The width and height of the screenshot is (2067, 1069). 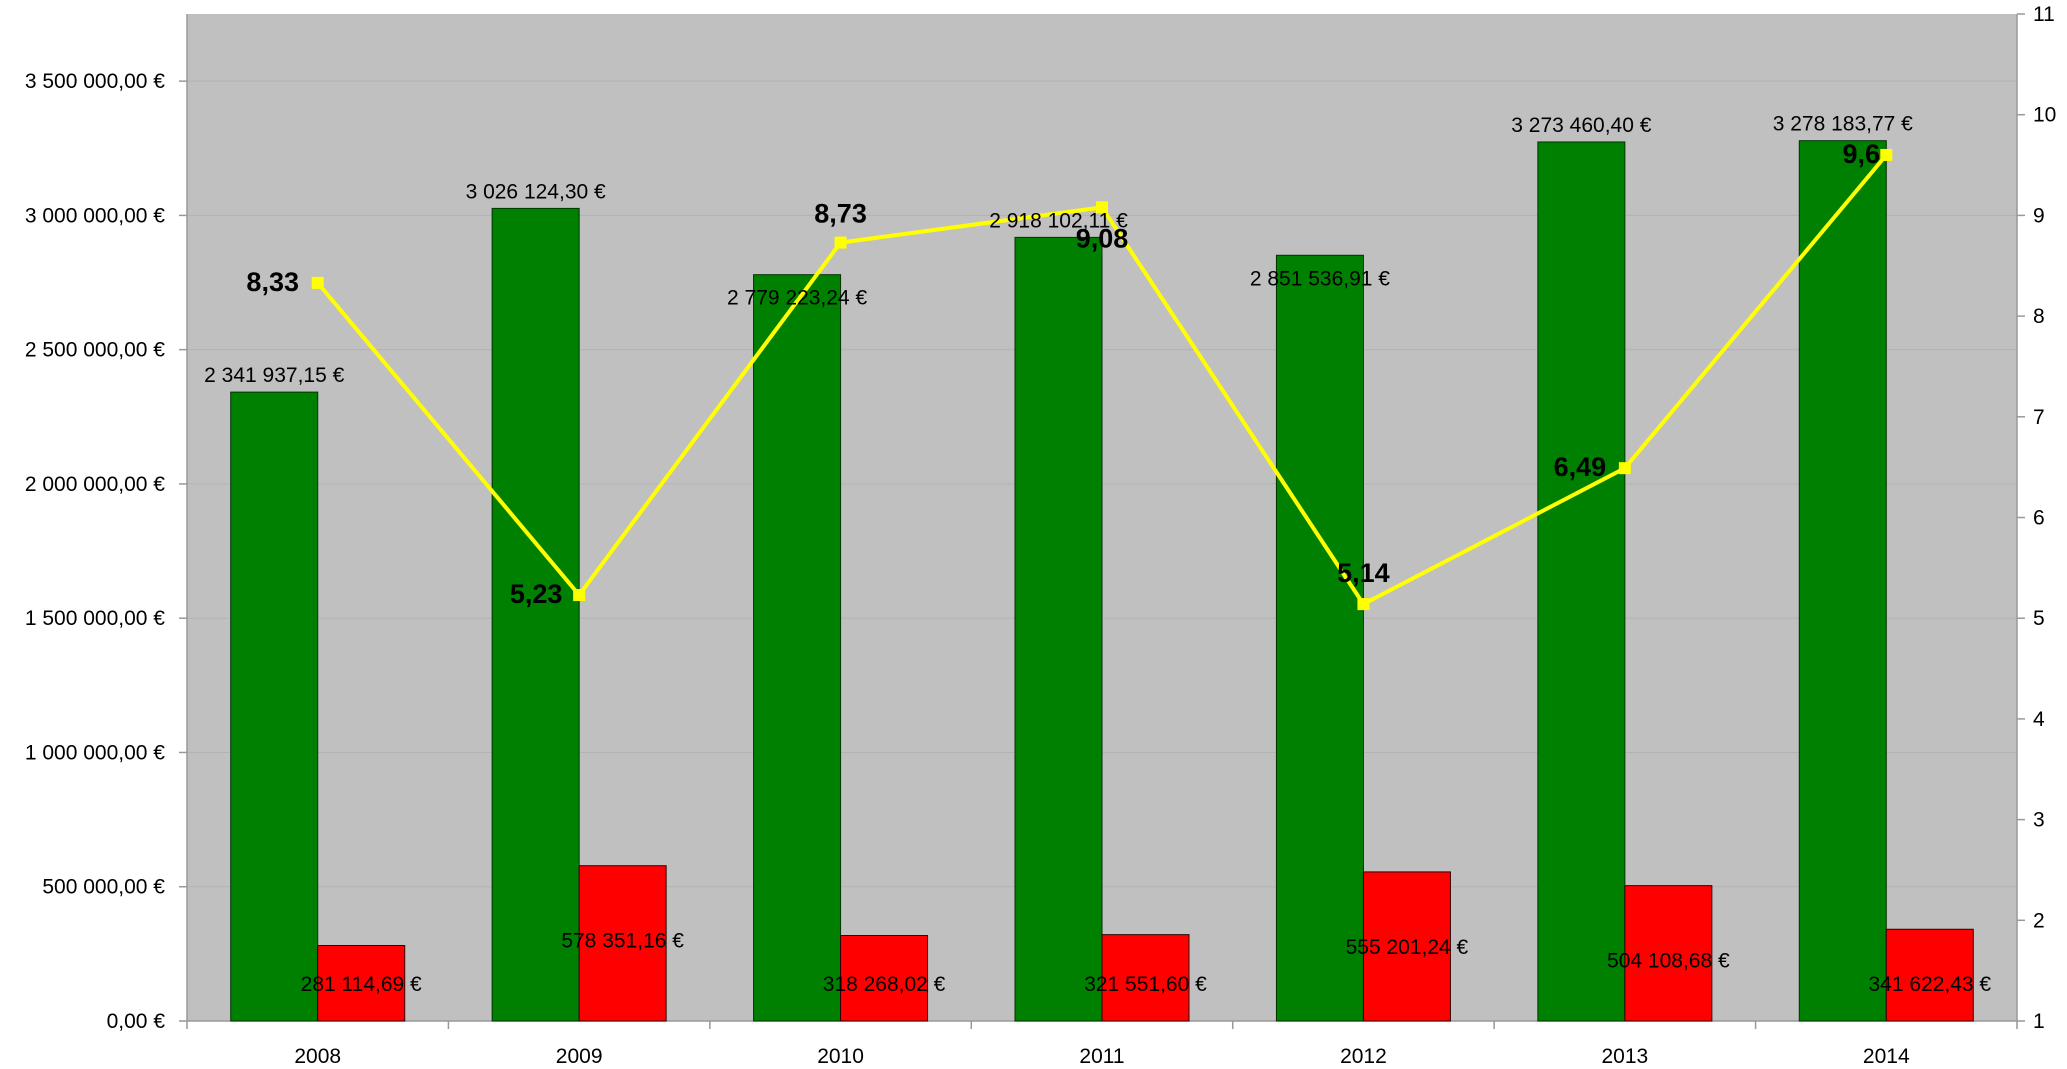 I want to click on bar-red-label: 578 351,16 €, so click(x=622, y=941).